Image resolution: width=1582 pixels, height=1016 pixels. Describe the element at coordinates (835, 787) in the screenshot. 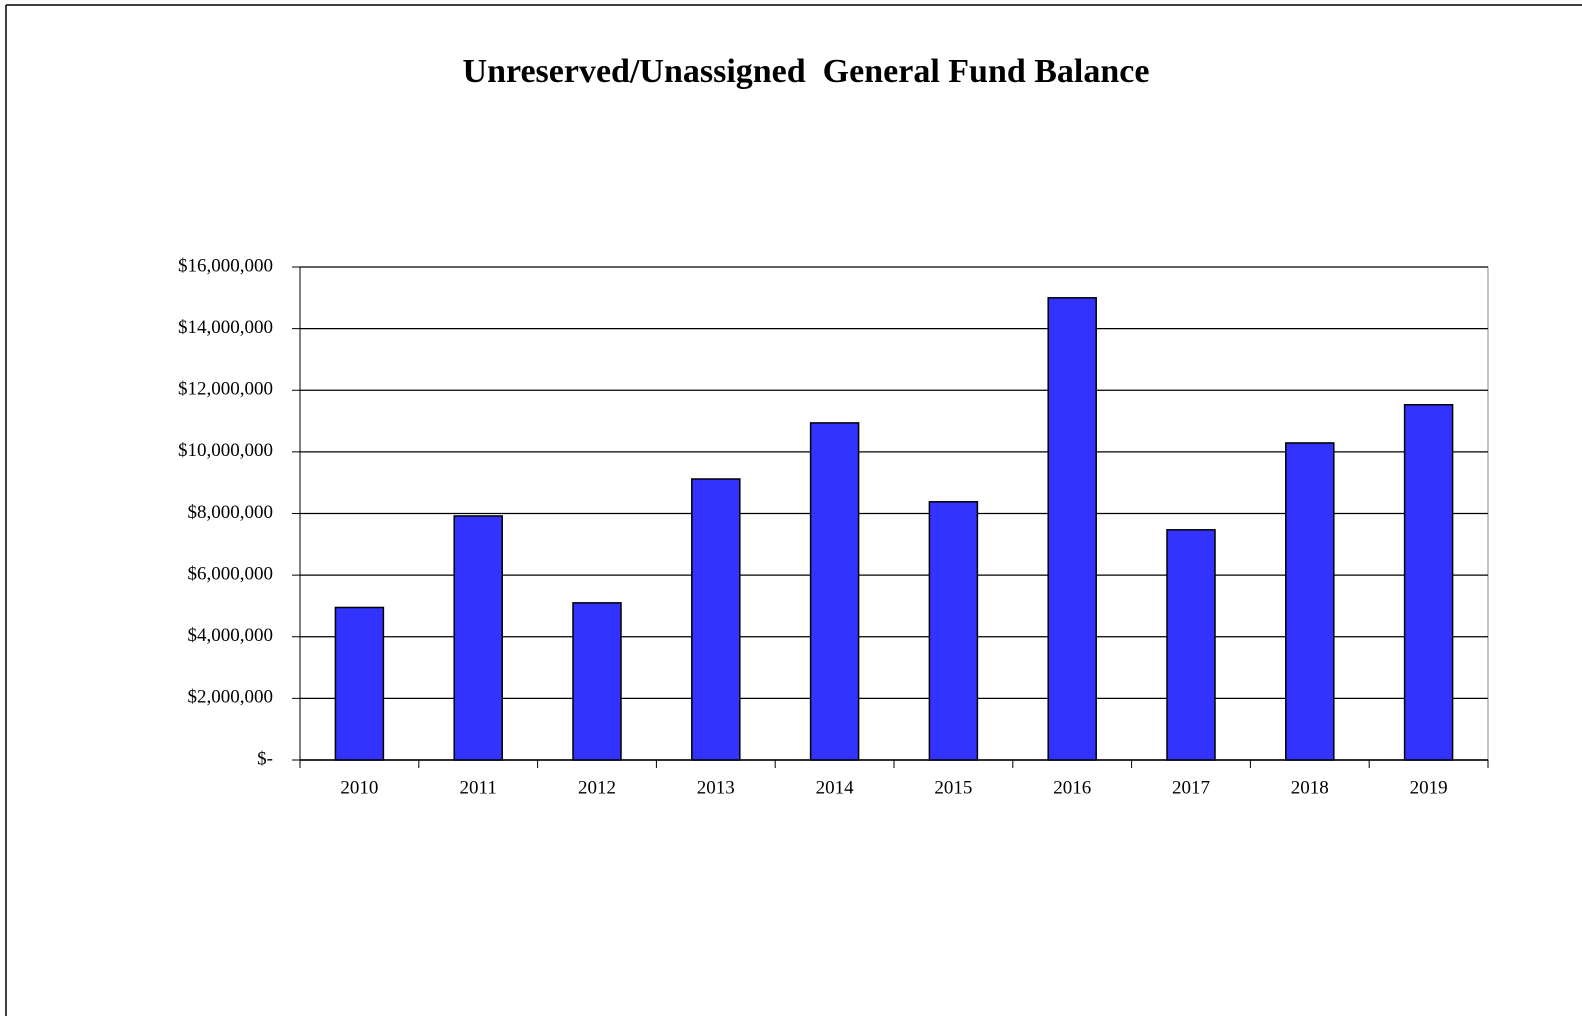

I see `x-tick-label: 2014` at that location.